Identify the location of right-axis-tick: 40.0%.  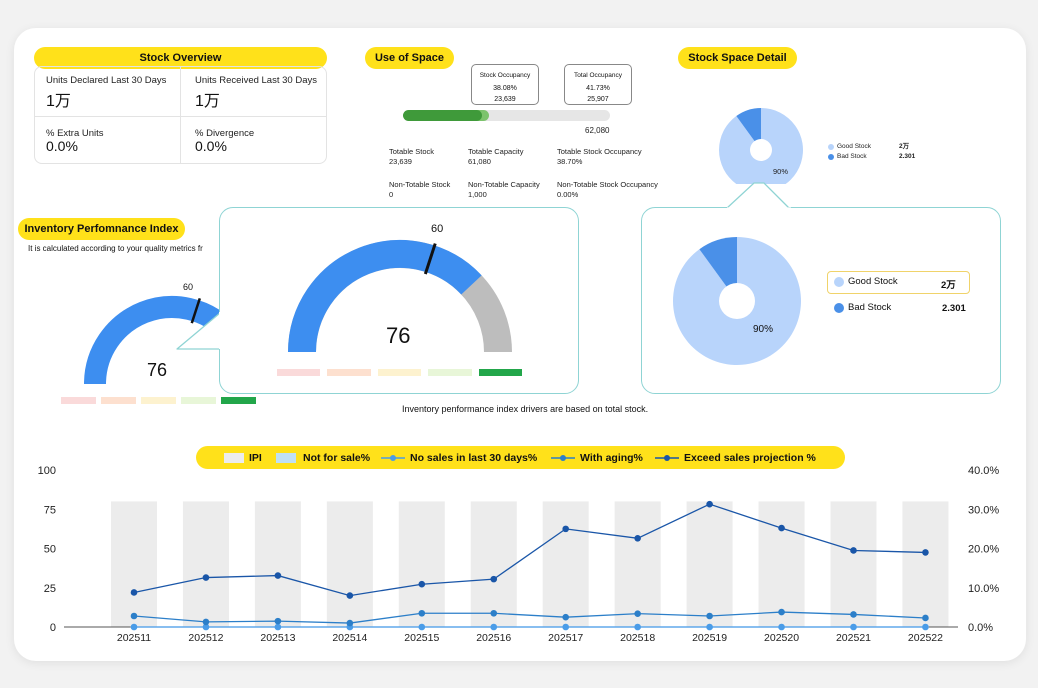
(983, 471).